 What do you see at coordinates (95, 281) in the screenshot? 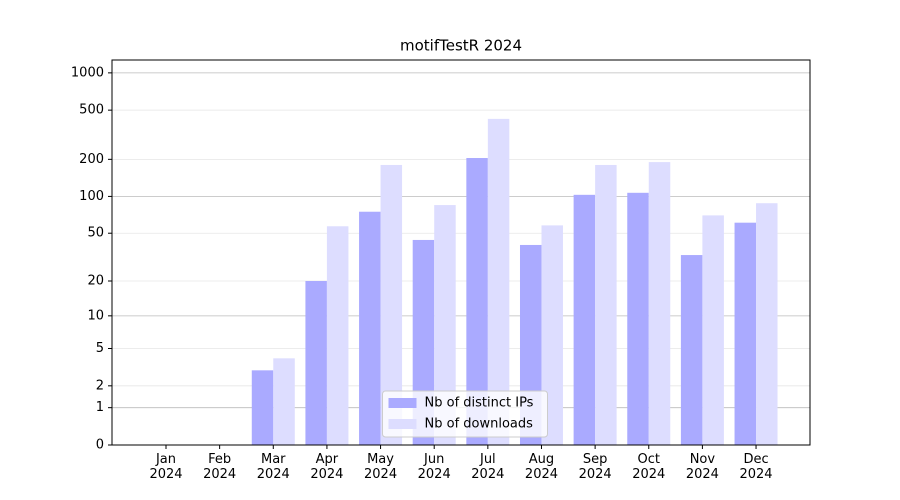
I see `y-tick-label: 20` at bounding box center [95, 281].